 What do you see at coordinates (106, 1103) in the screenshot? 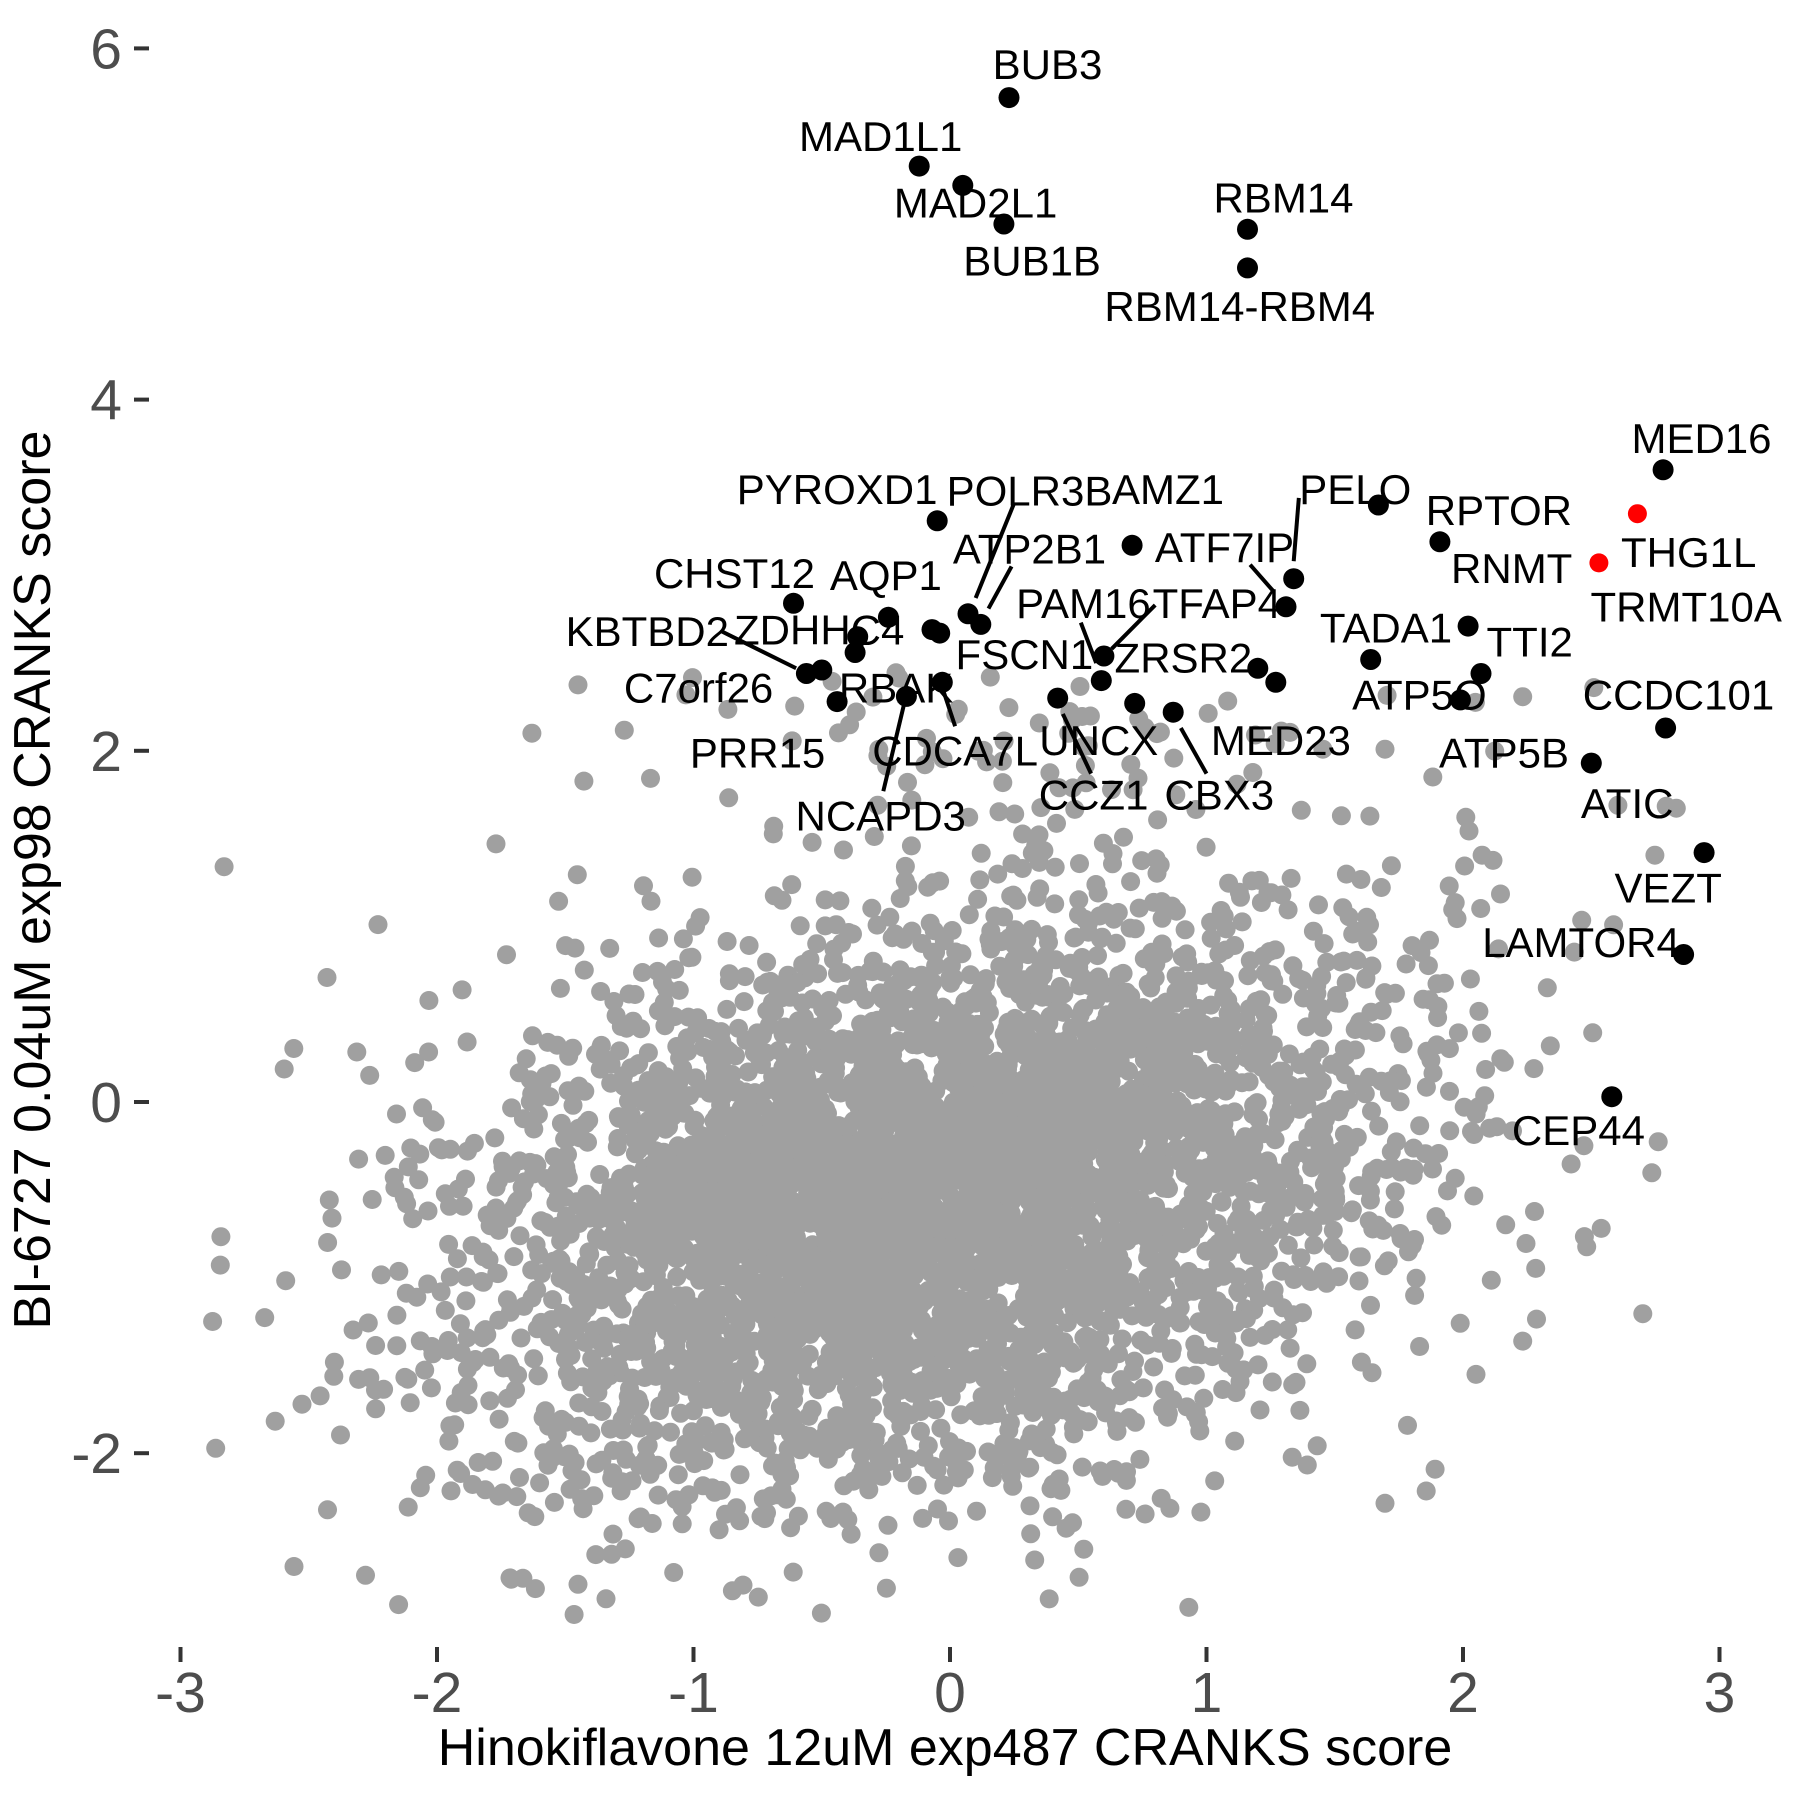
I see `y-tick-label: 0` at bounding box center [106, 1103].